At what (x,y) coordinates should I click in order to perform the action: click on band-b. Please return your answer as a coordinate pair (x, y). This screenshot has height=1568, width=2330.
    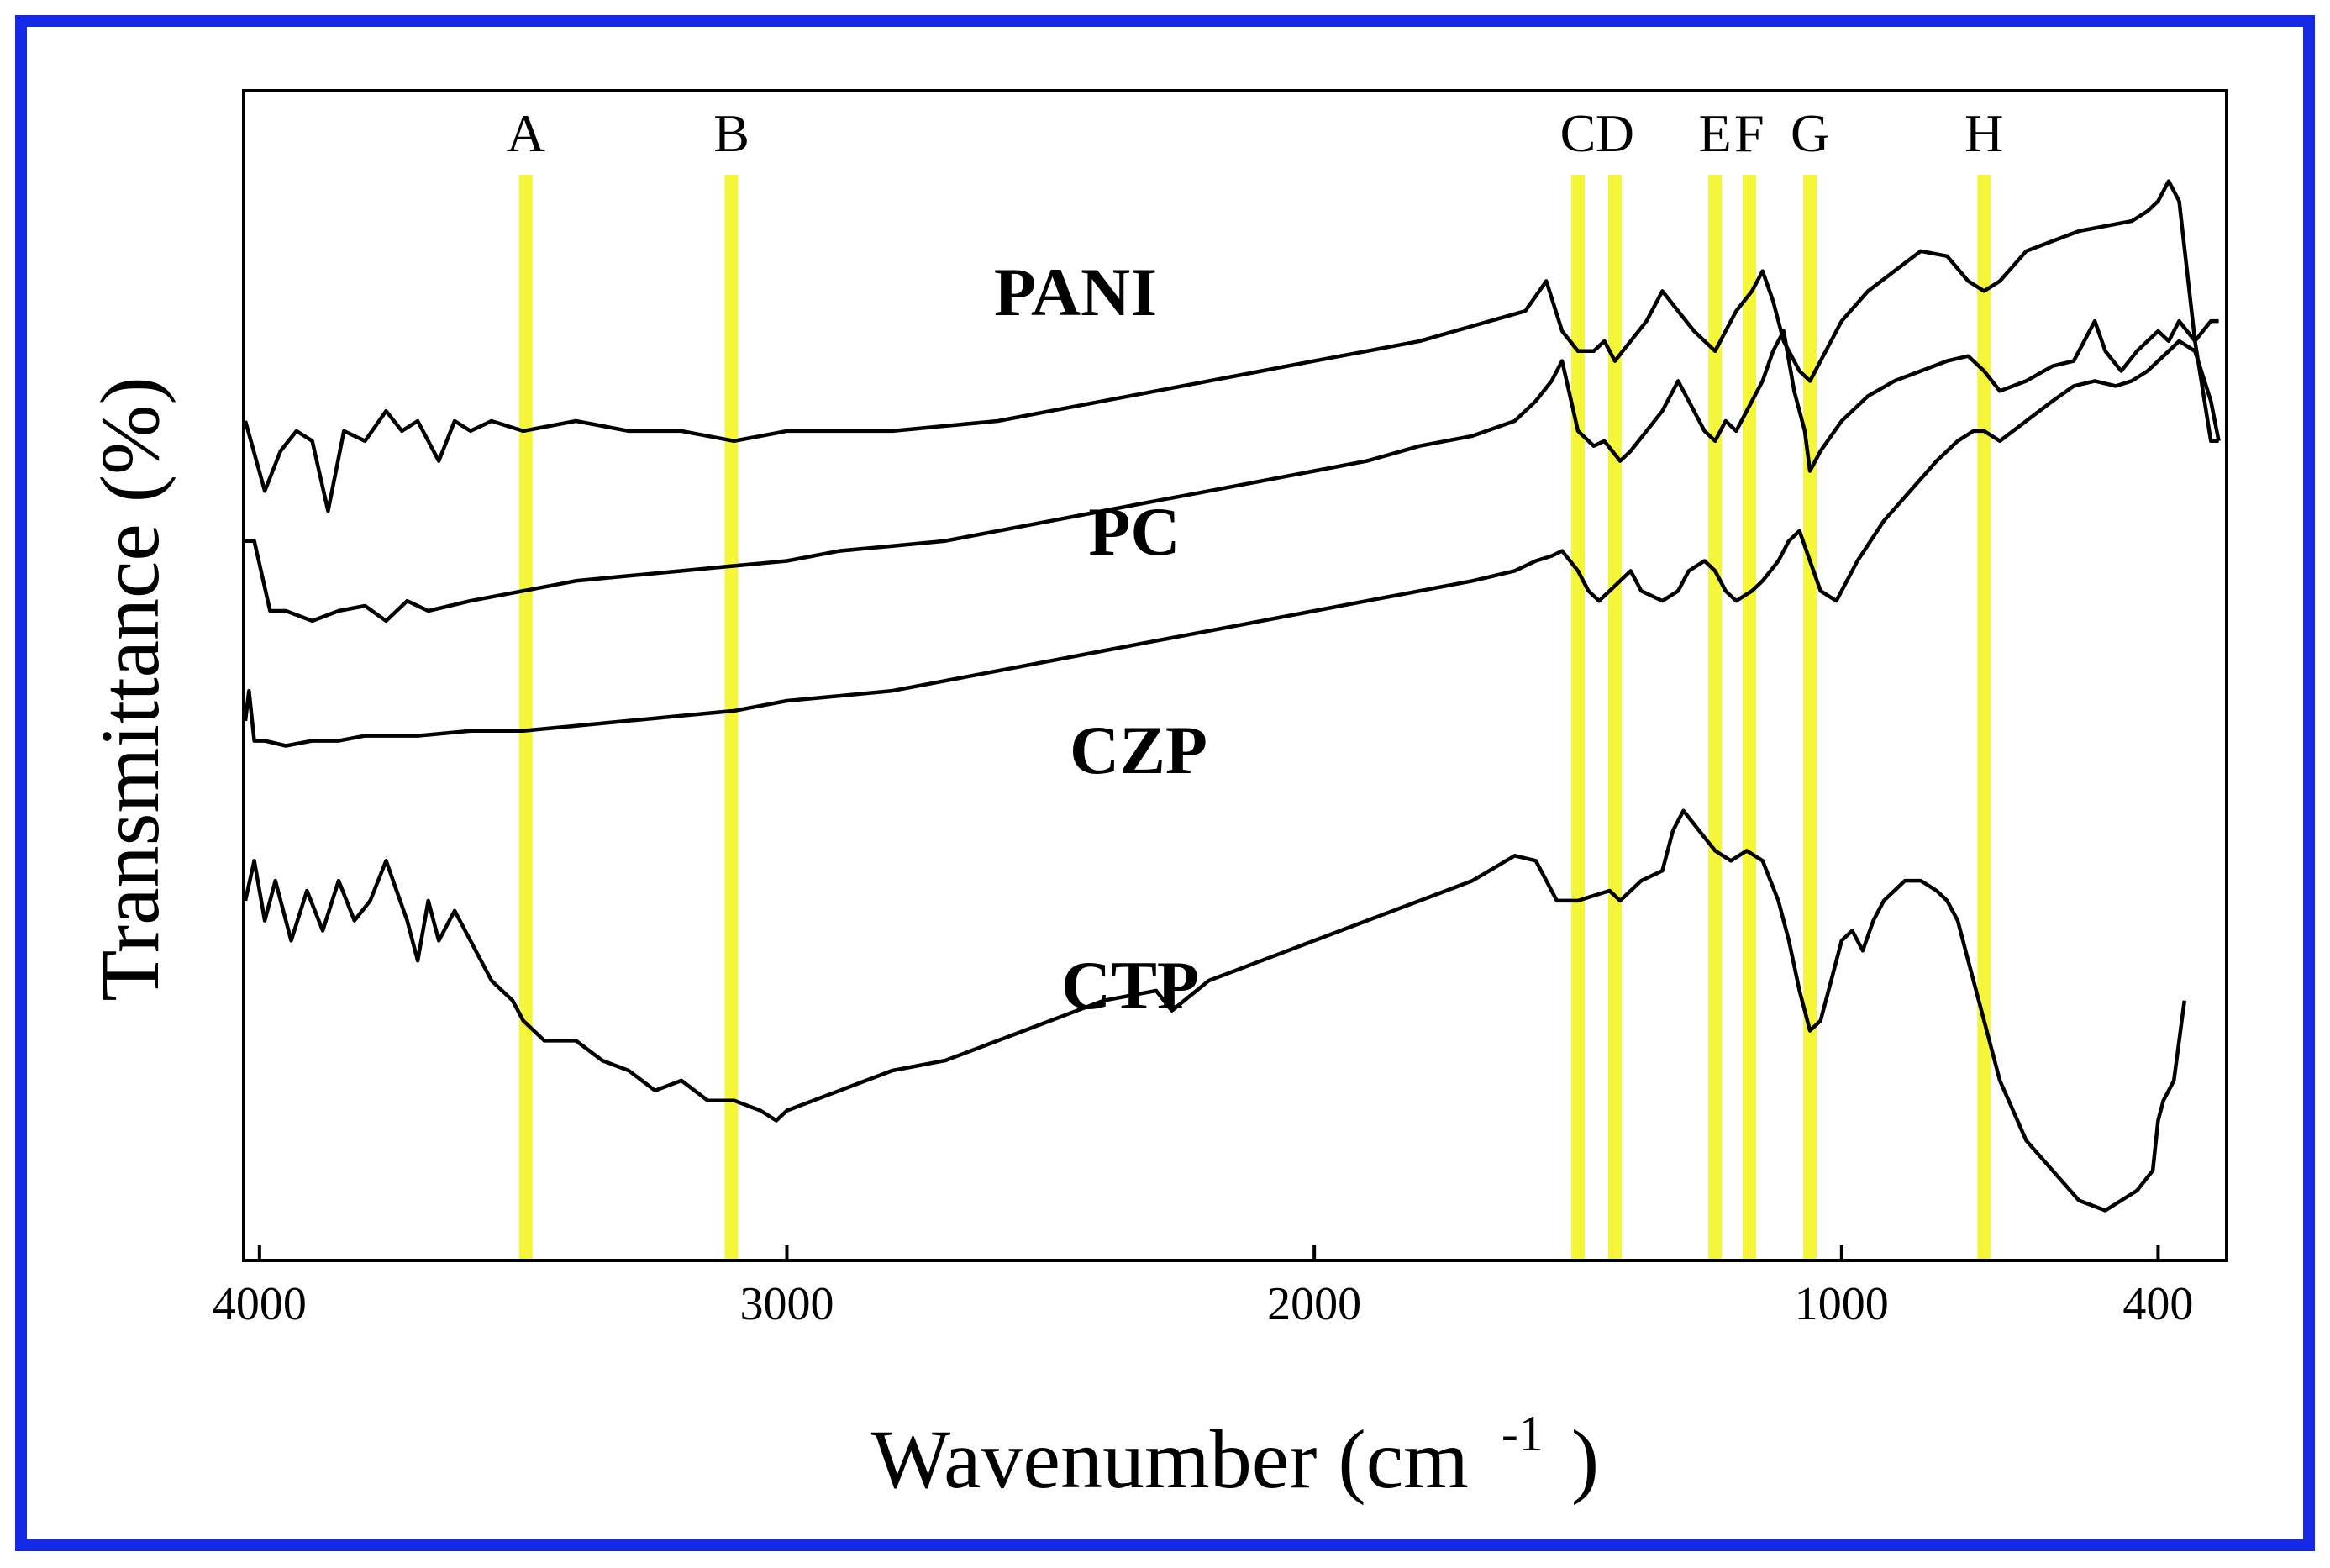
    Looking at the image, I should click on (731, 718).